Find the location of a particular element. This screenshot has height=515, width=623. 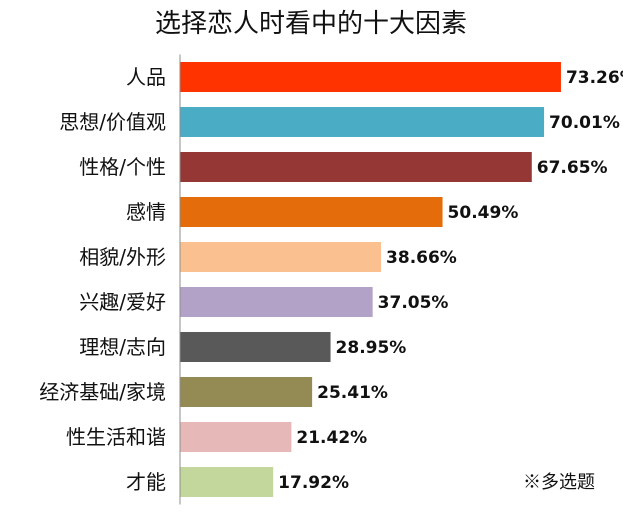

value-label-2: 67.65% is located at coordinates (572, 168).